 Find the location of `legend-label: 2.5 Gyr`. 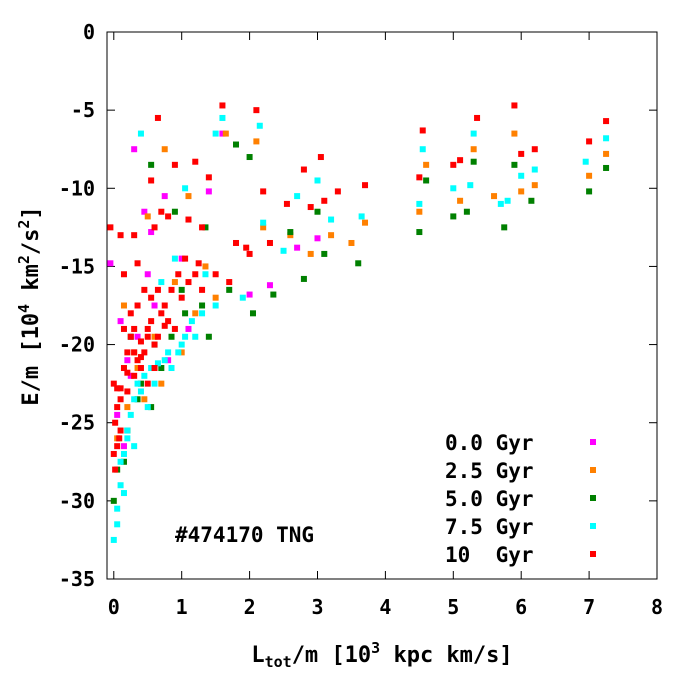

legend-label: 2.5 Gyr is located at coordinates (489, 471).